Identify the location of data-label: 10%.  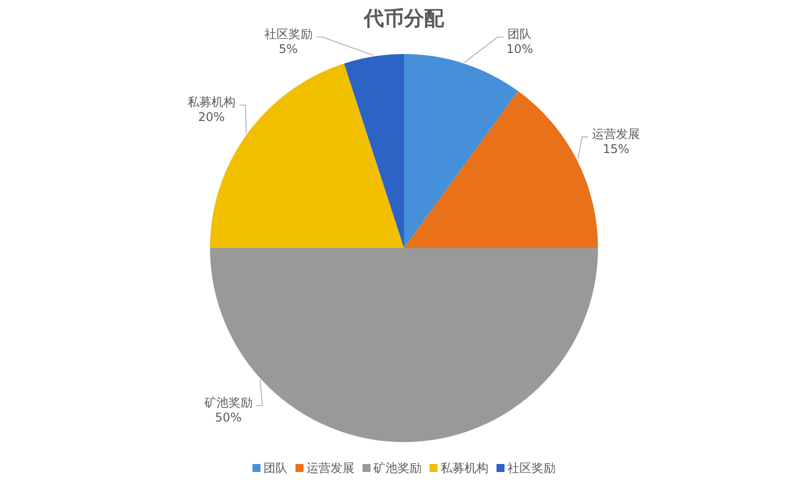
(520, 49).